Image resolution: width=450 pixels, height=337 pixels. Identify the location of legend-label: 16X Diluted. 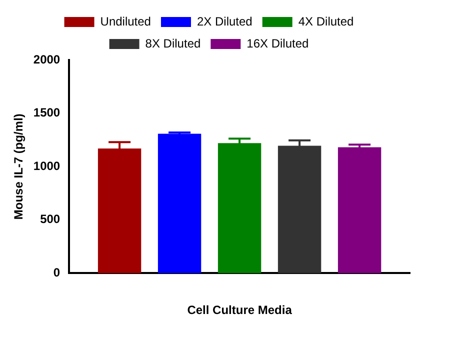
(277, 43).